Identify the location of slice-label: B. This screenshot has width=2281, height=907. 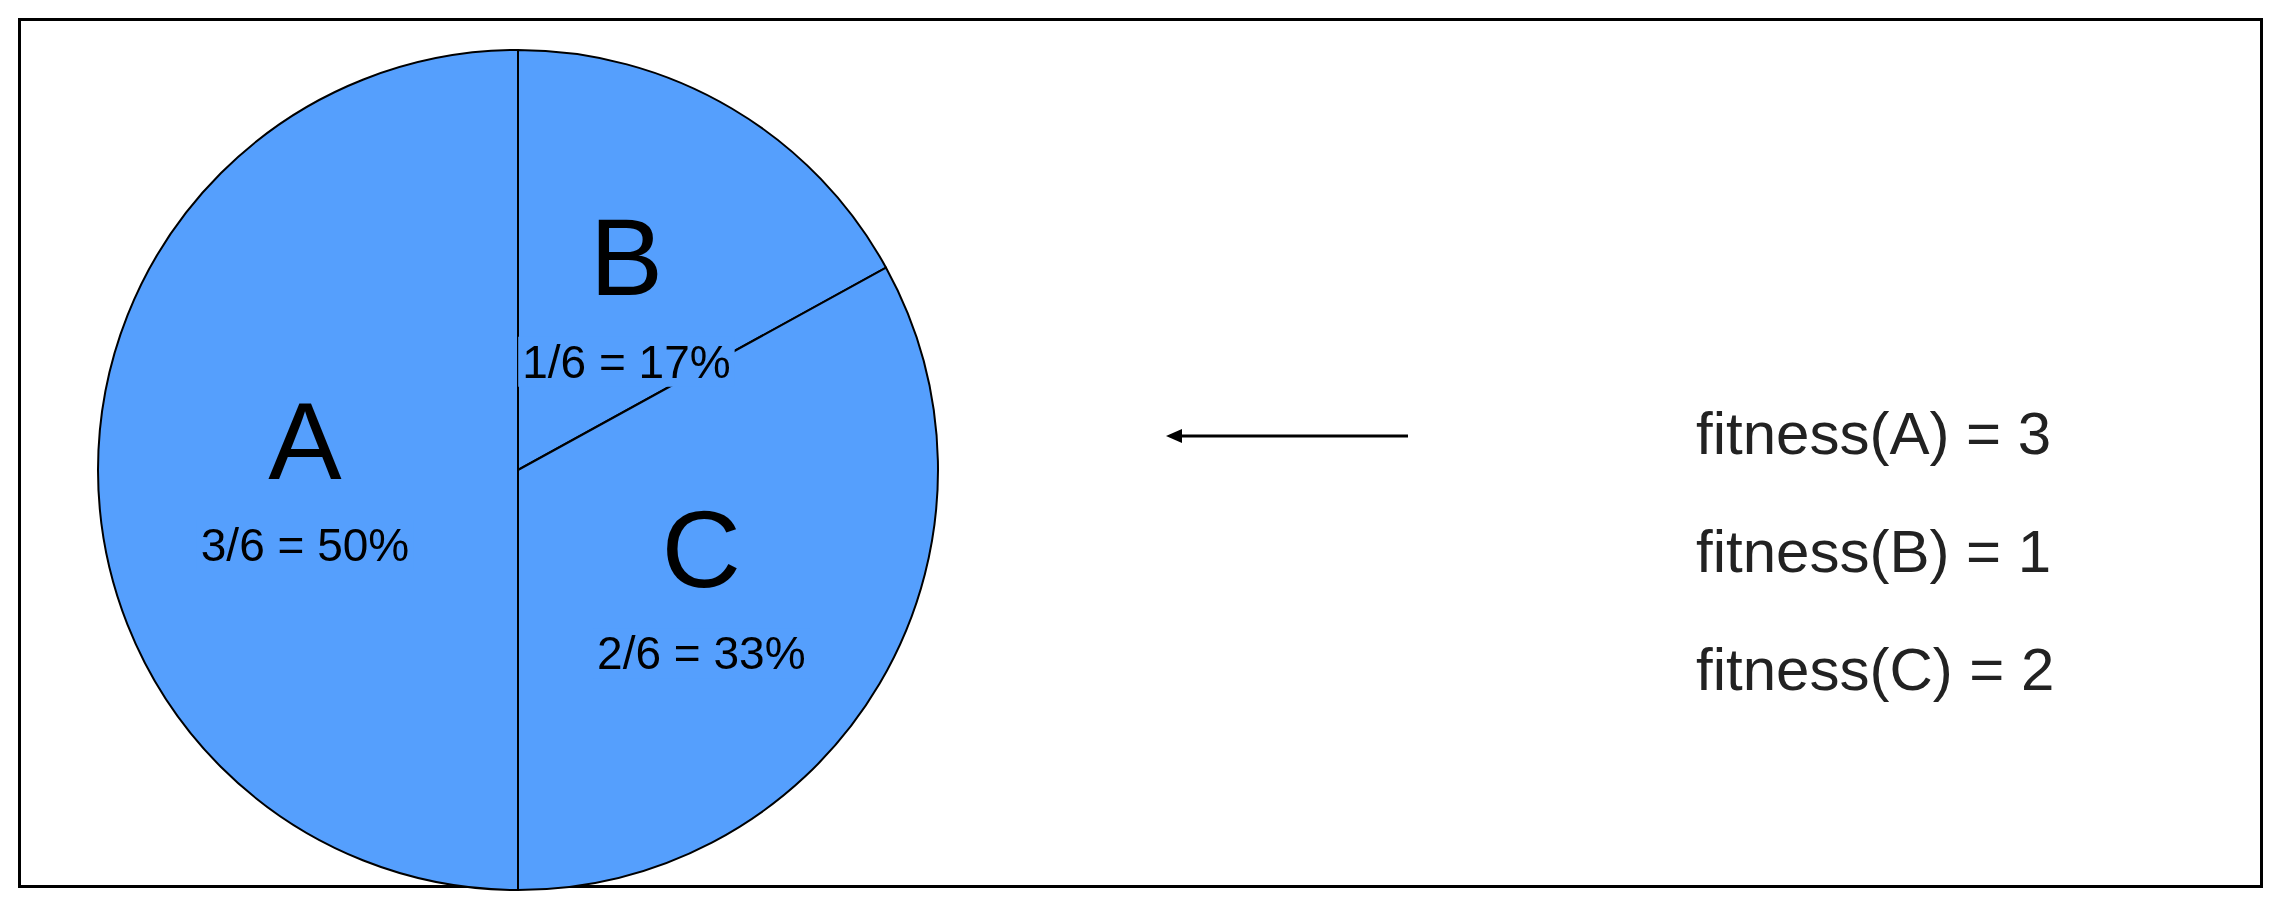
(626, 257).